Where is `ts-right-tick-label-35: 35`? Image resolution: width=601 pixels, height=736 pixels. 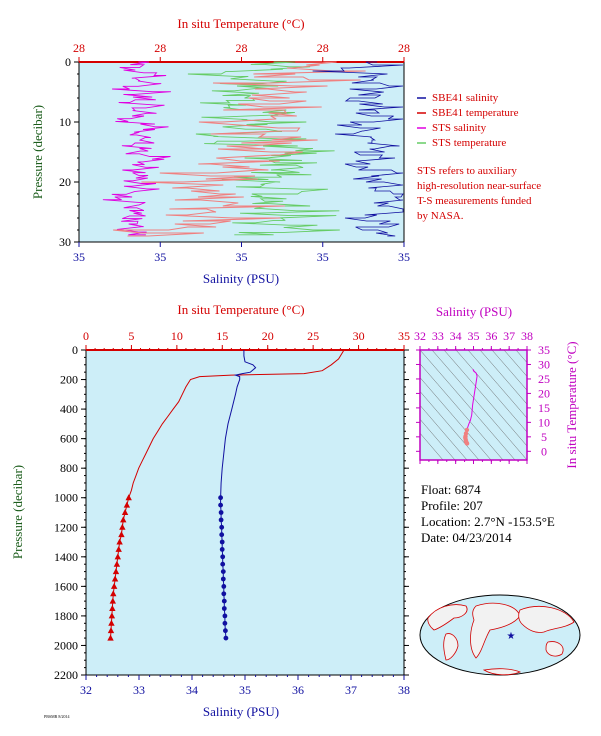 ts-right-tick-label-35: 35 is located at coordinates (544, 350).